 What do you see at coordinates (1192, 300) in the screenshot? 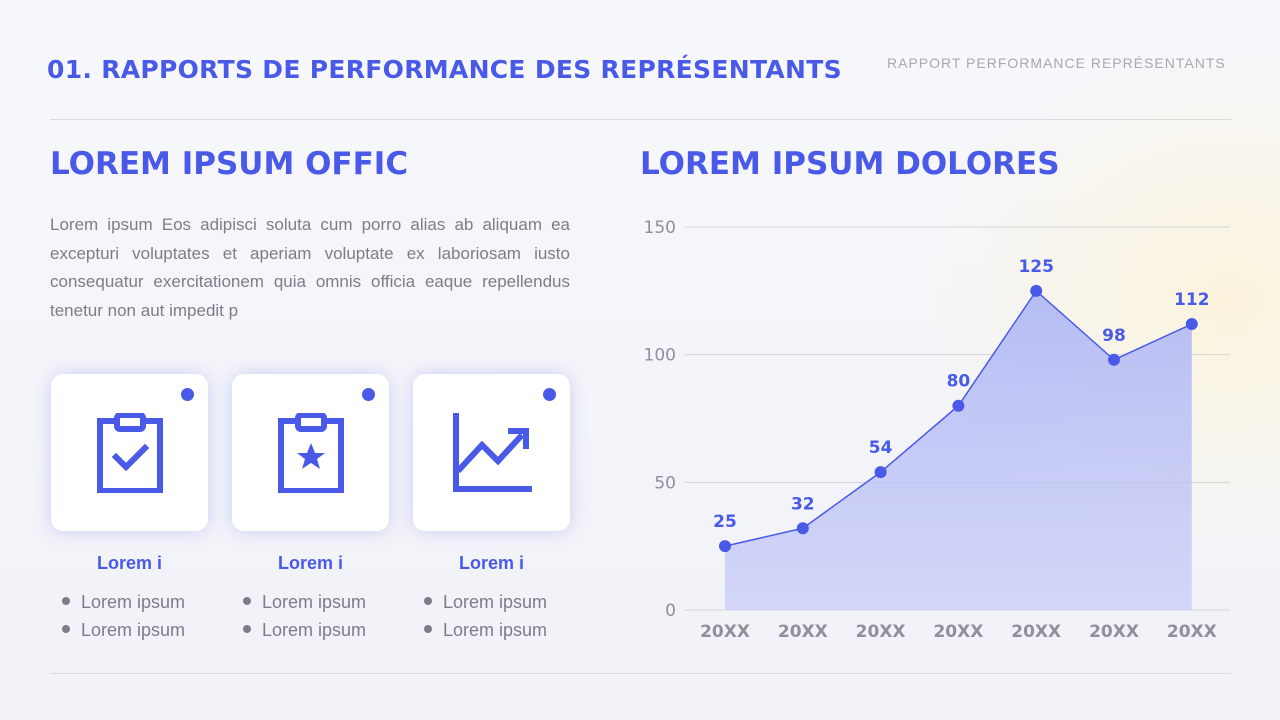
I see `data-label: 112` at bounding box center [1192, 300].